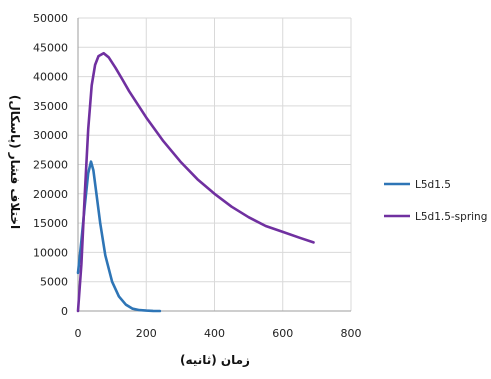 This screenshot has height=379, width=491. Describe the element at coordinates (54, 282) in the screenshot. I see `y-tick-label: 5000` at that location.